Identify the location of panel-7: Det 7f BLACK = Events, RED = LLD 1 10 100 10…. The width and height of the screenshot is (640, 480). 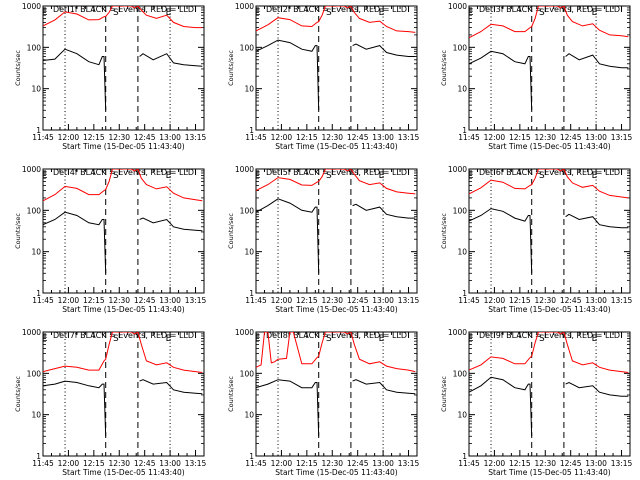
(110, 402).